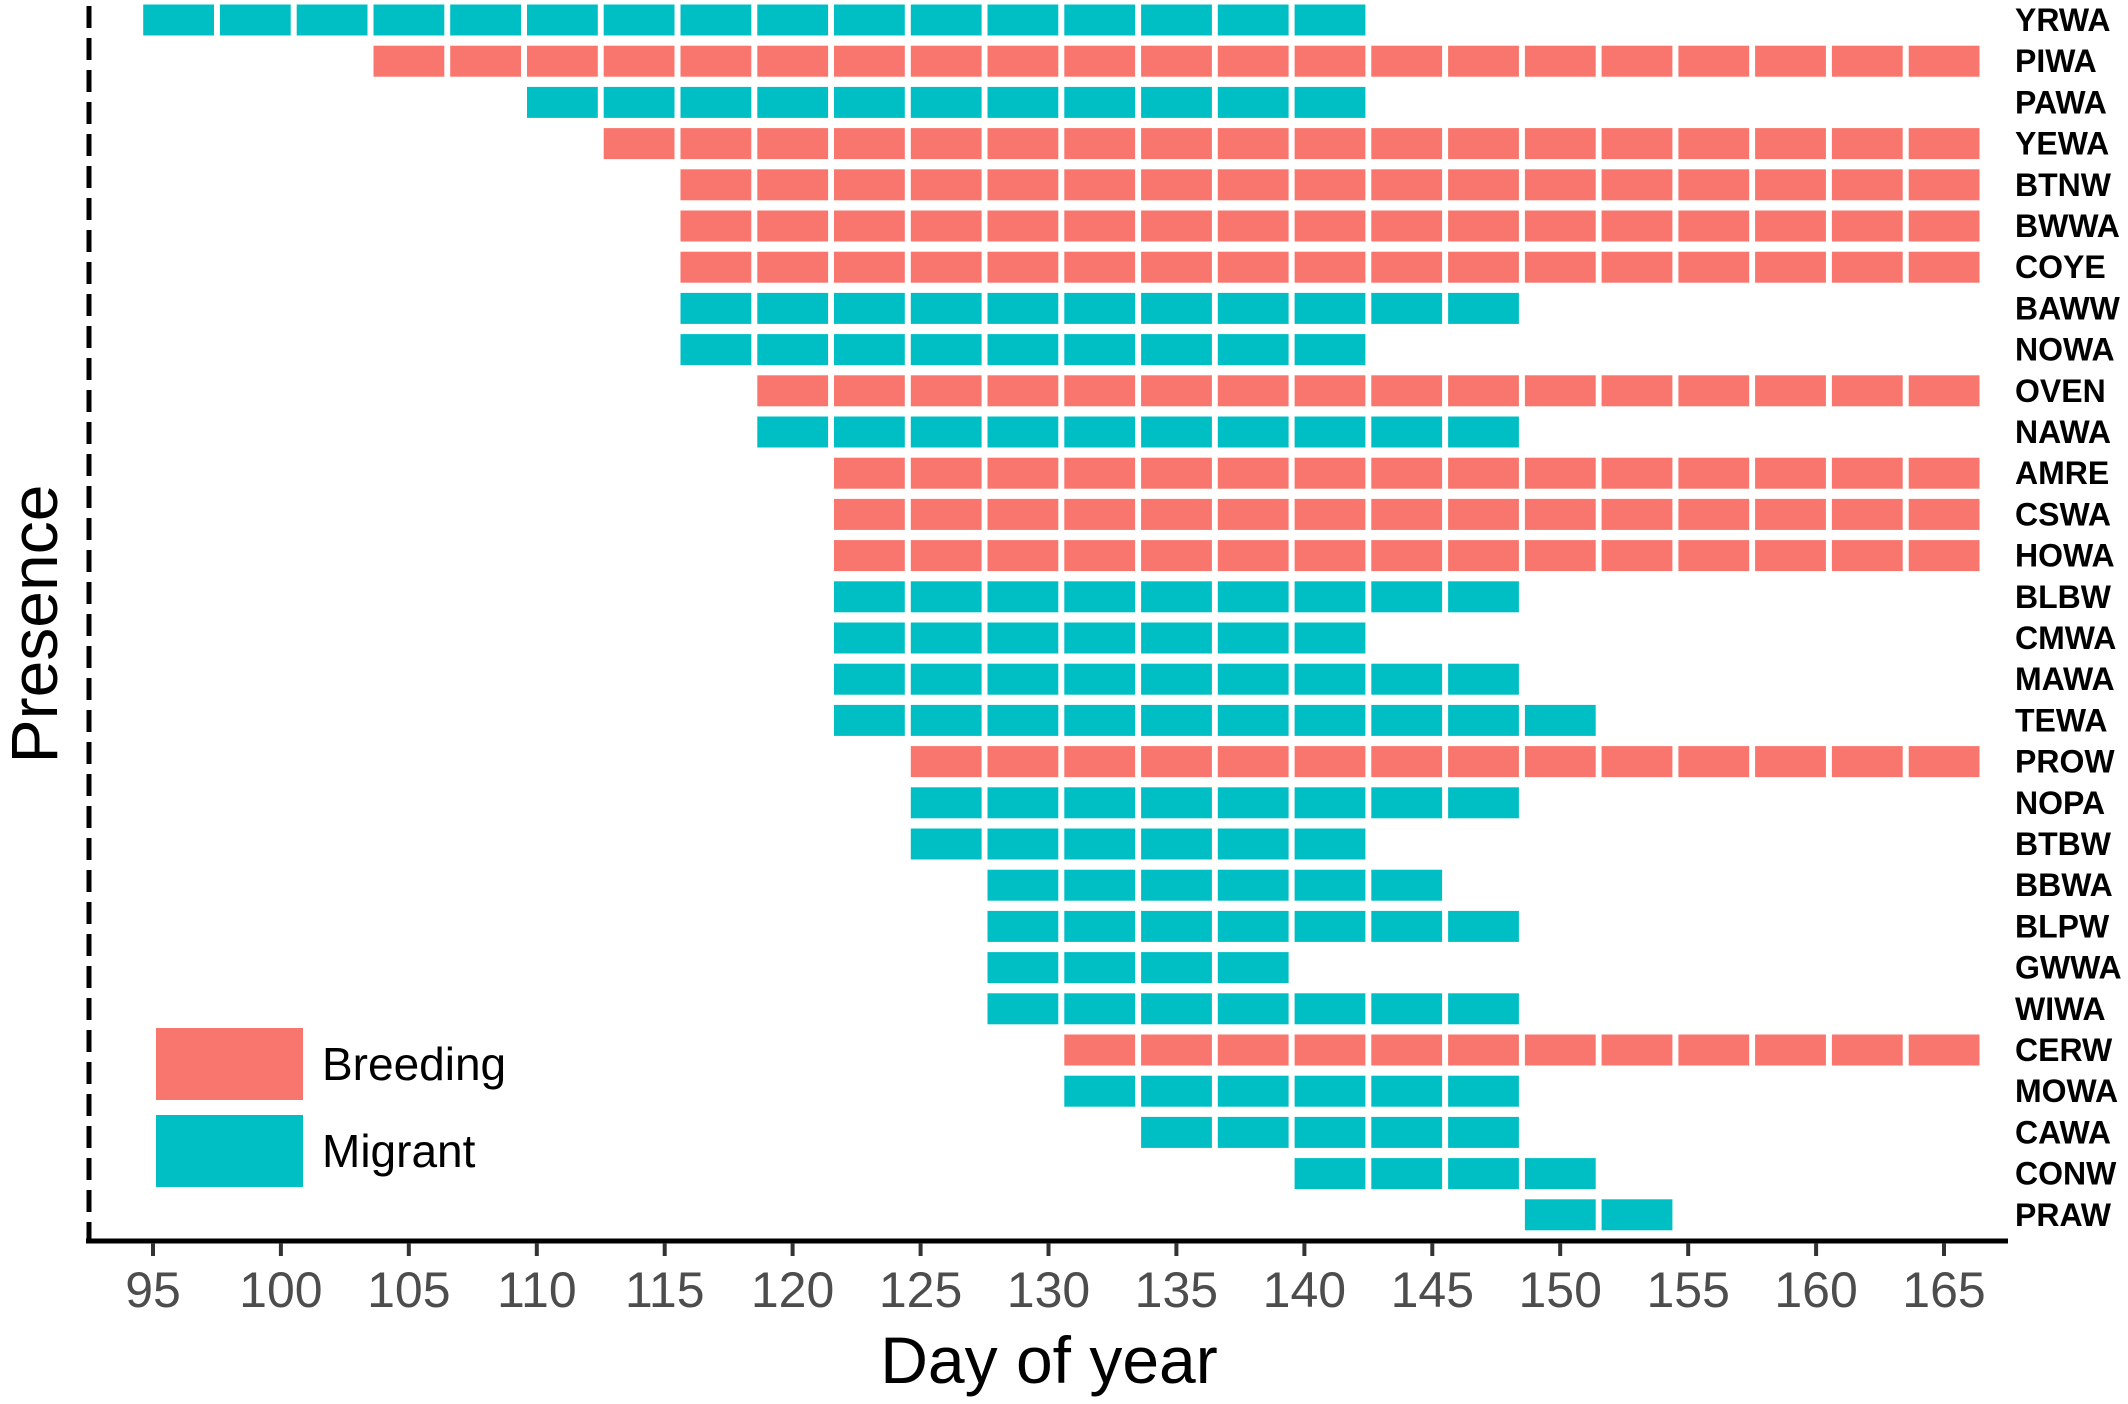  What do you see at coordinates (2063, 432) in the screenshot?
I see `species-label-nawa: NAWA` at bounding box center [2063, 432].